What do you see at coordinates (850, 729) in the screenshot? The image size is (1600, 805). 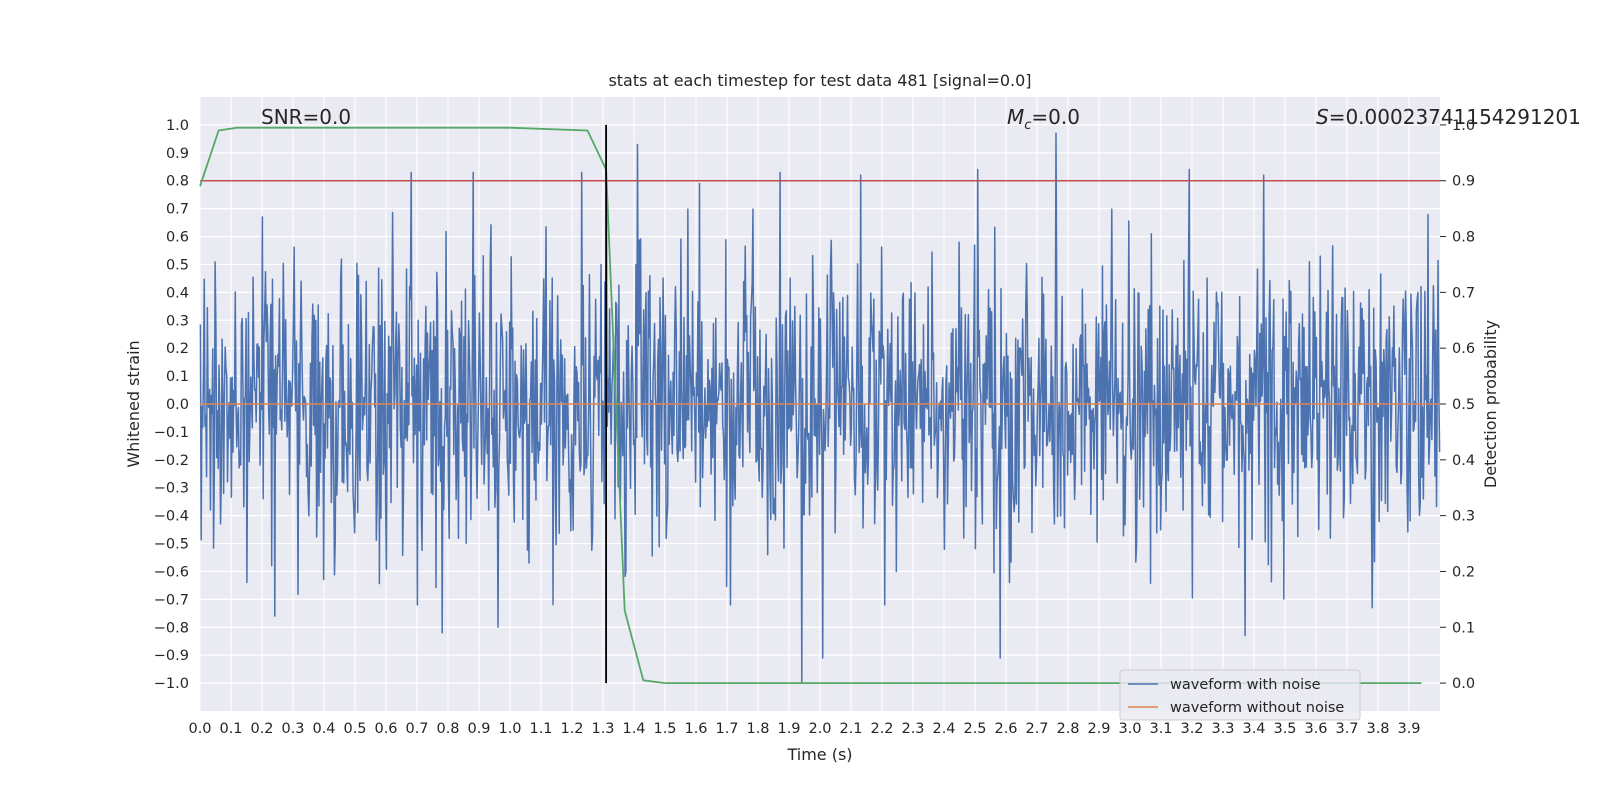 I see `x-tick-label: 2.1` at bounding box center [850, 729].